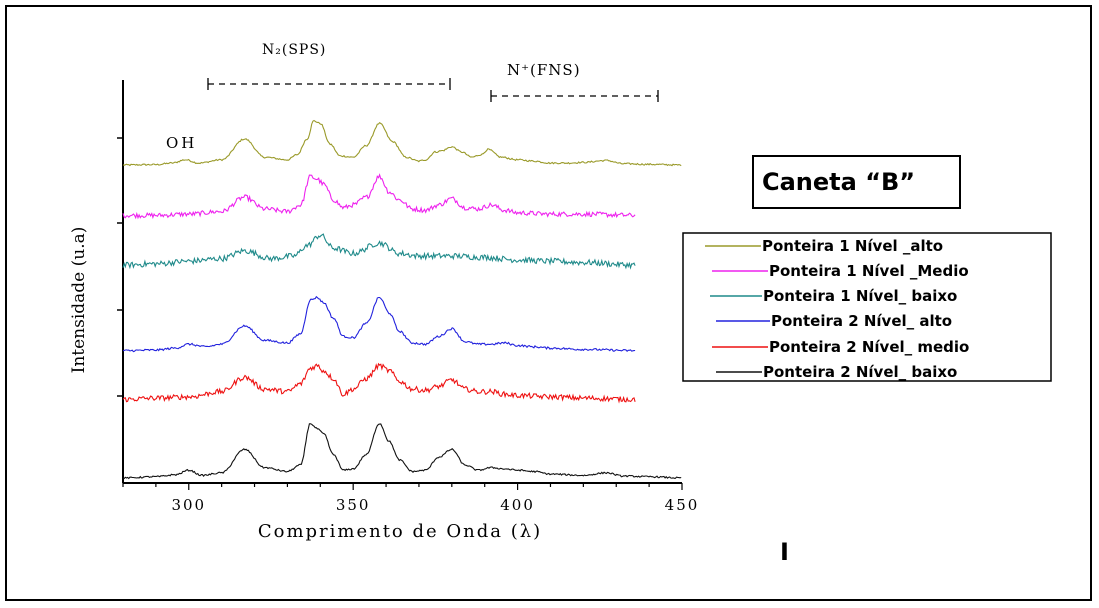 This screenshot has height=608, width=1099. What do you see at coordinates (181, 143) in the screenshot?
I see `annotation-oh: OH` at bounding box center [181, 143].